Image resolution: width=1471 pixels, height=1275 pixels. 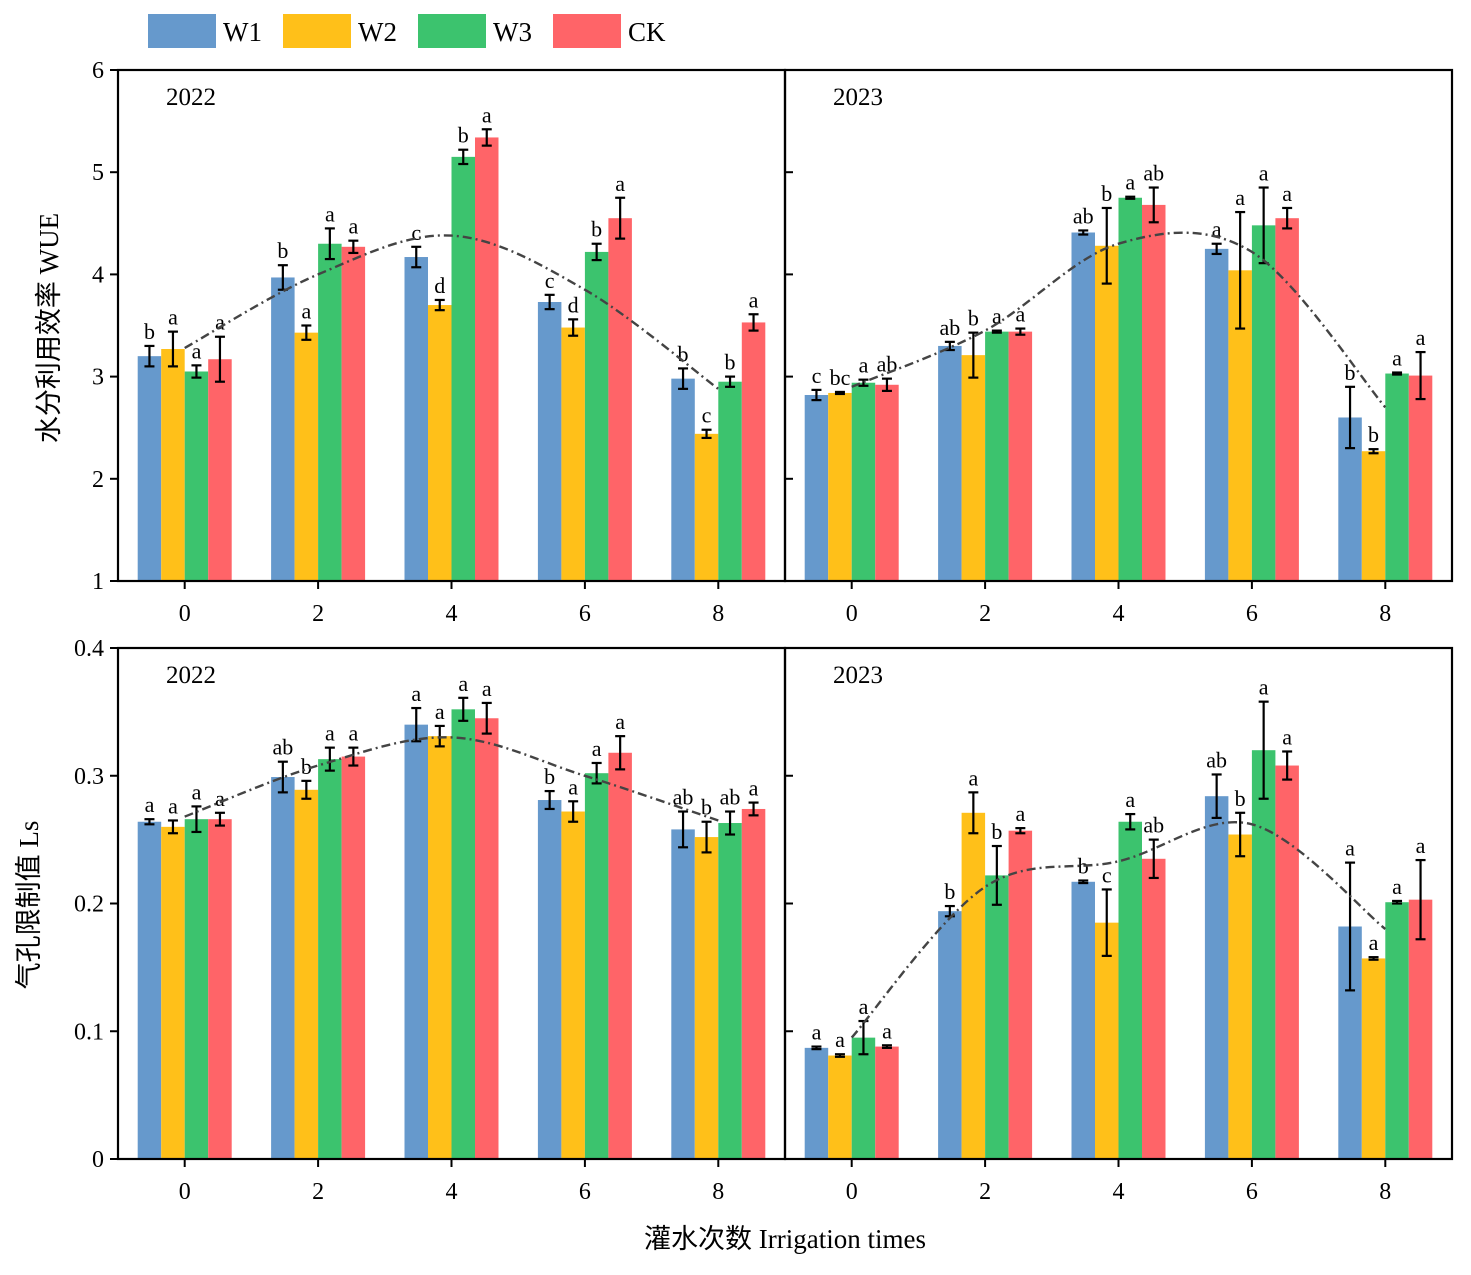 I want to click on y-tick-label: 3, so click(x=98, y=378).